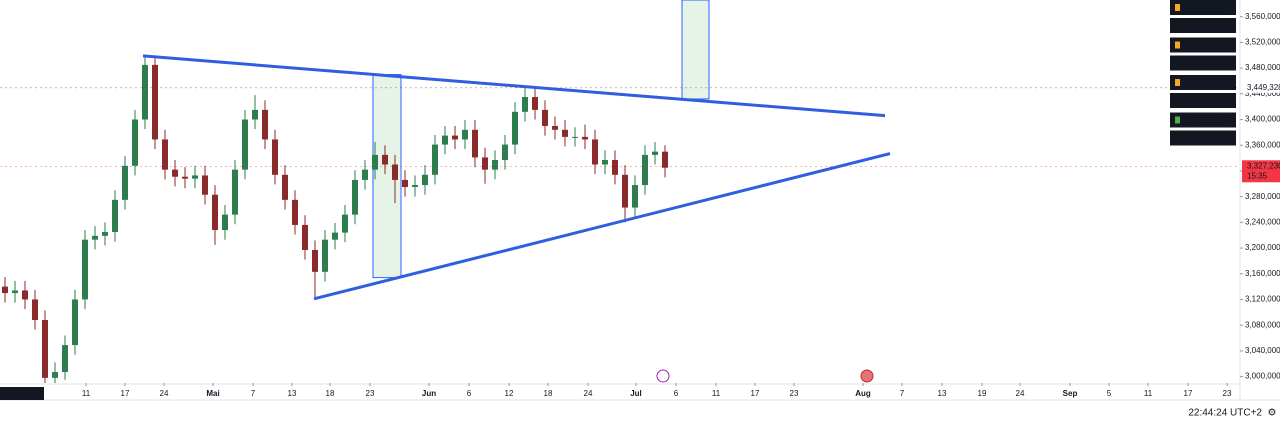 The width and height of the screenshot is (1280, 442). Describe the element at coordinates (636, 393) in the screenshot. I see `x-tick-label: Jul` at that location.